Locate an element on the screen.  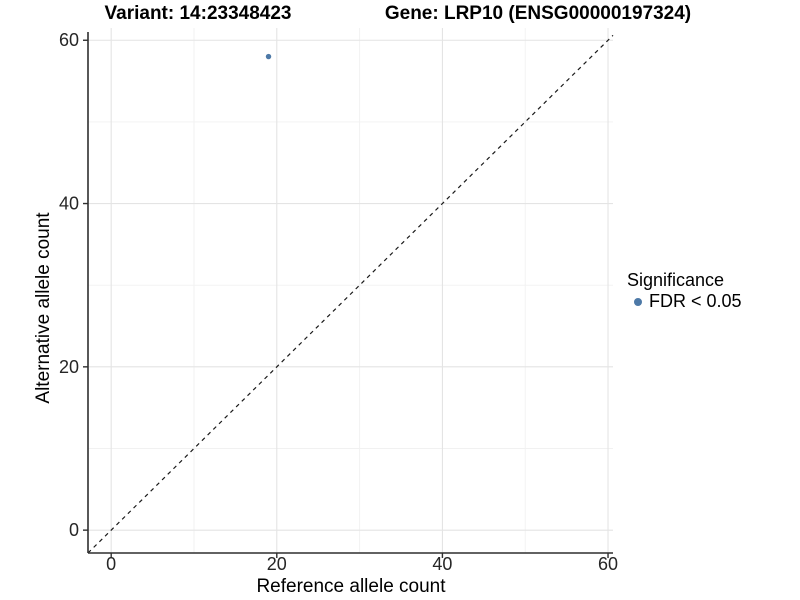
legend-title: Significance is located at coordinates (676, 280).